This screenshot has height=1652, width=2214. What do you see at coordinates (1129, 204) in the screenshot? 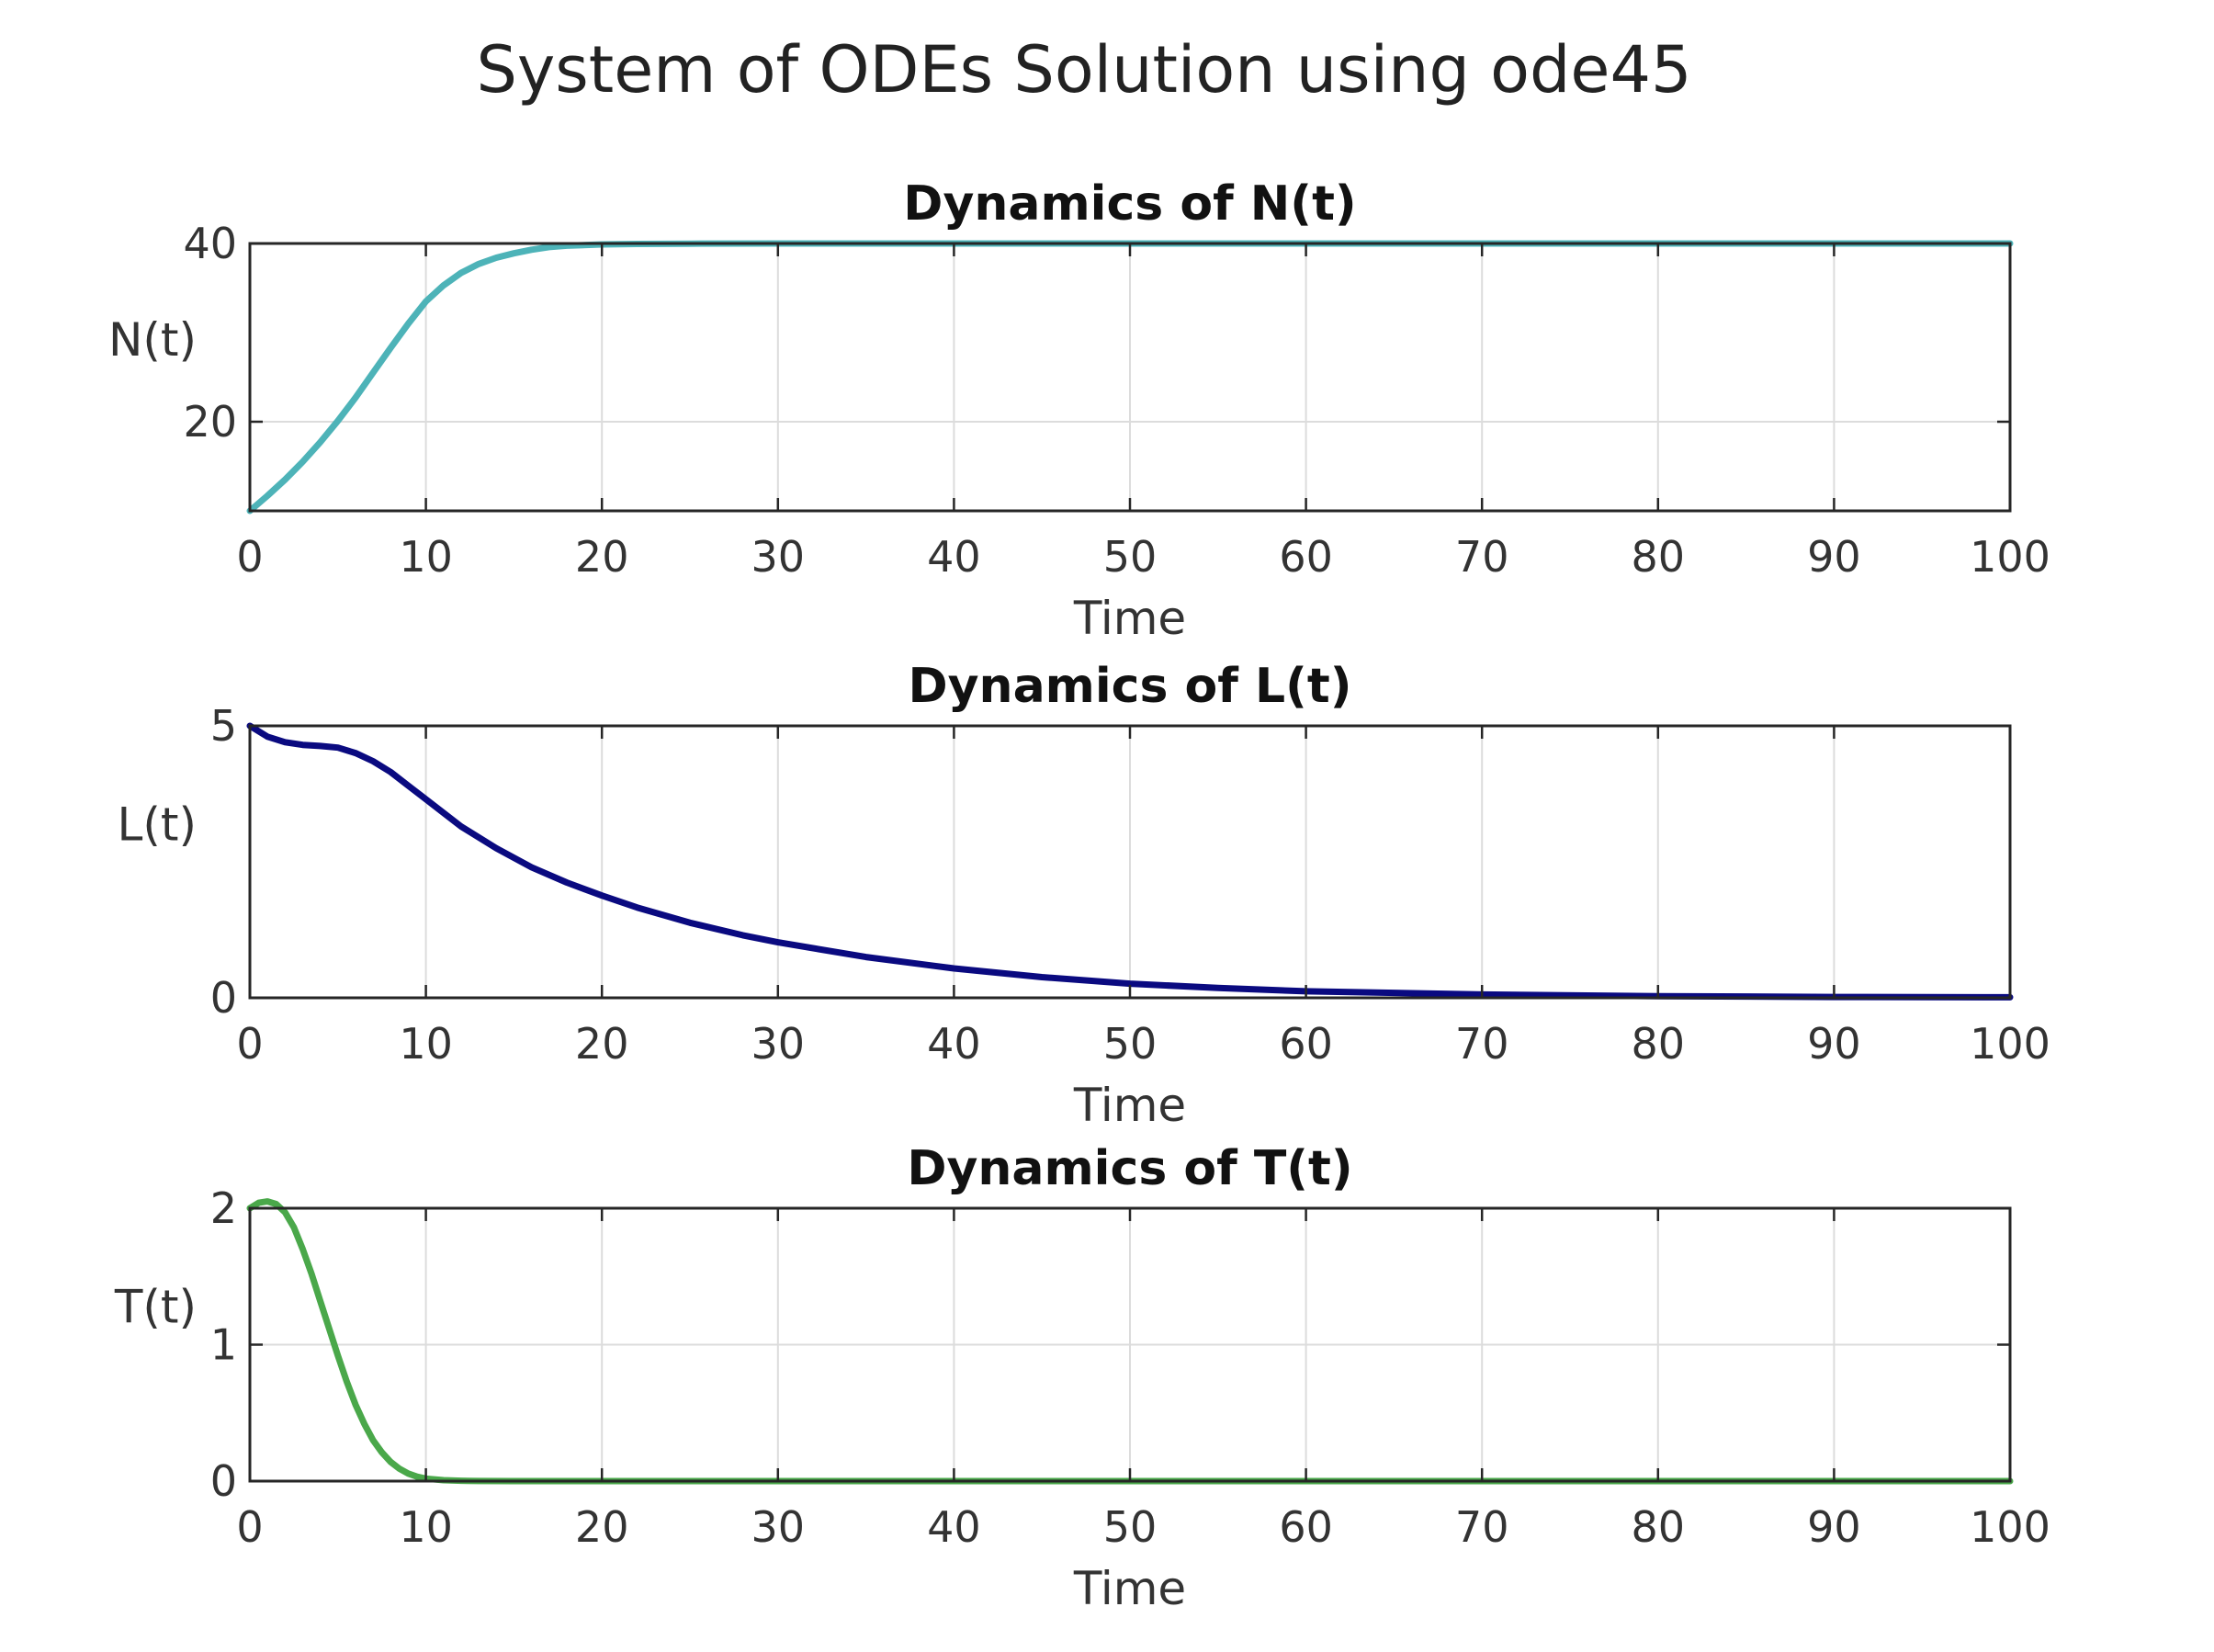
I see `subplot-title: Dynamics of N(t)` at bounding box center [1129, 204].